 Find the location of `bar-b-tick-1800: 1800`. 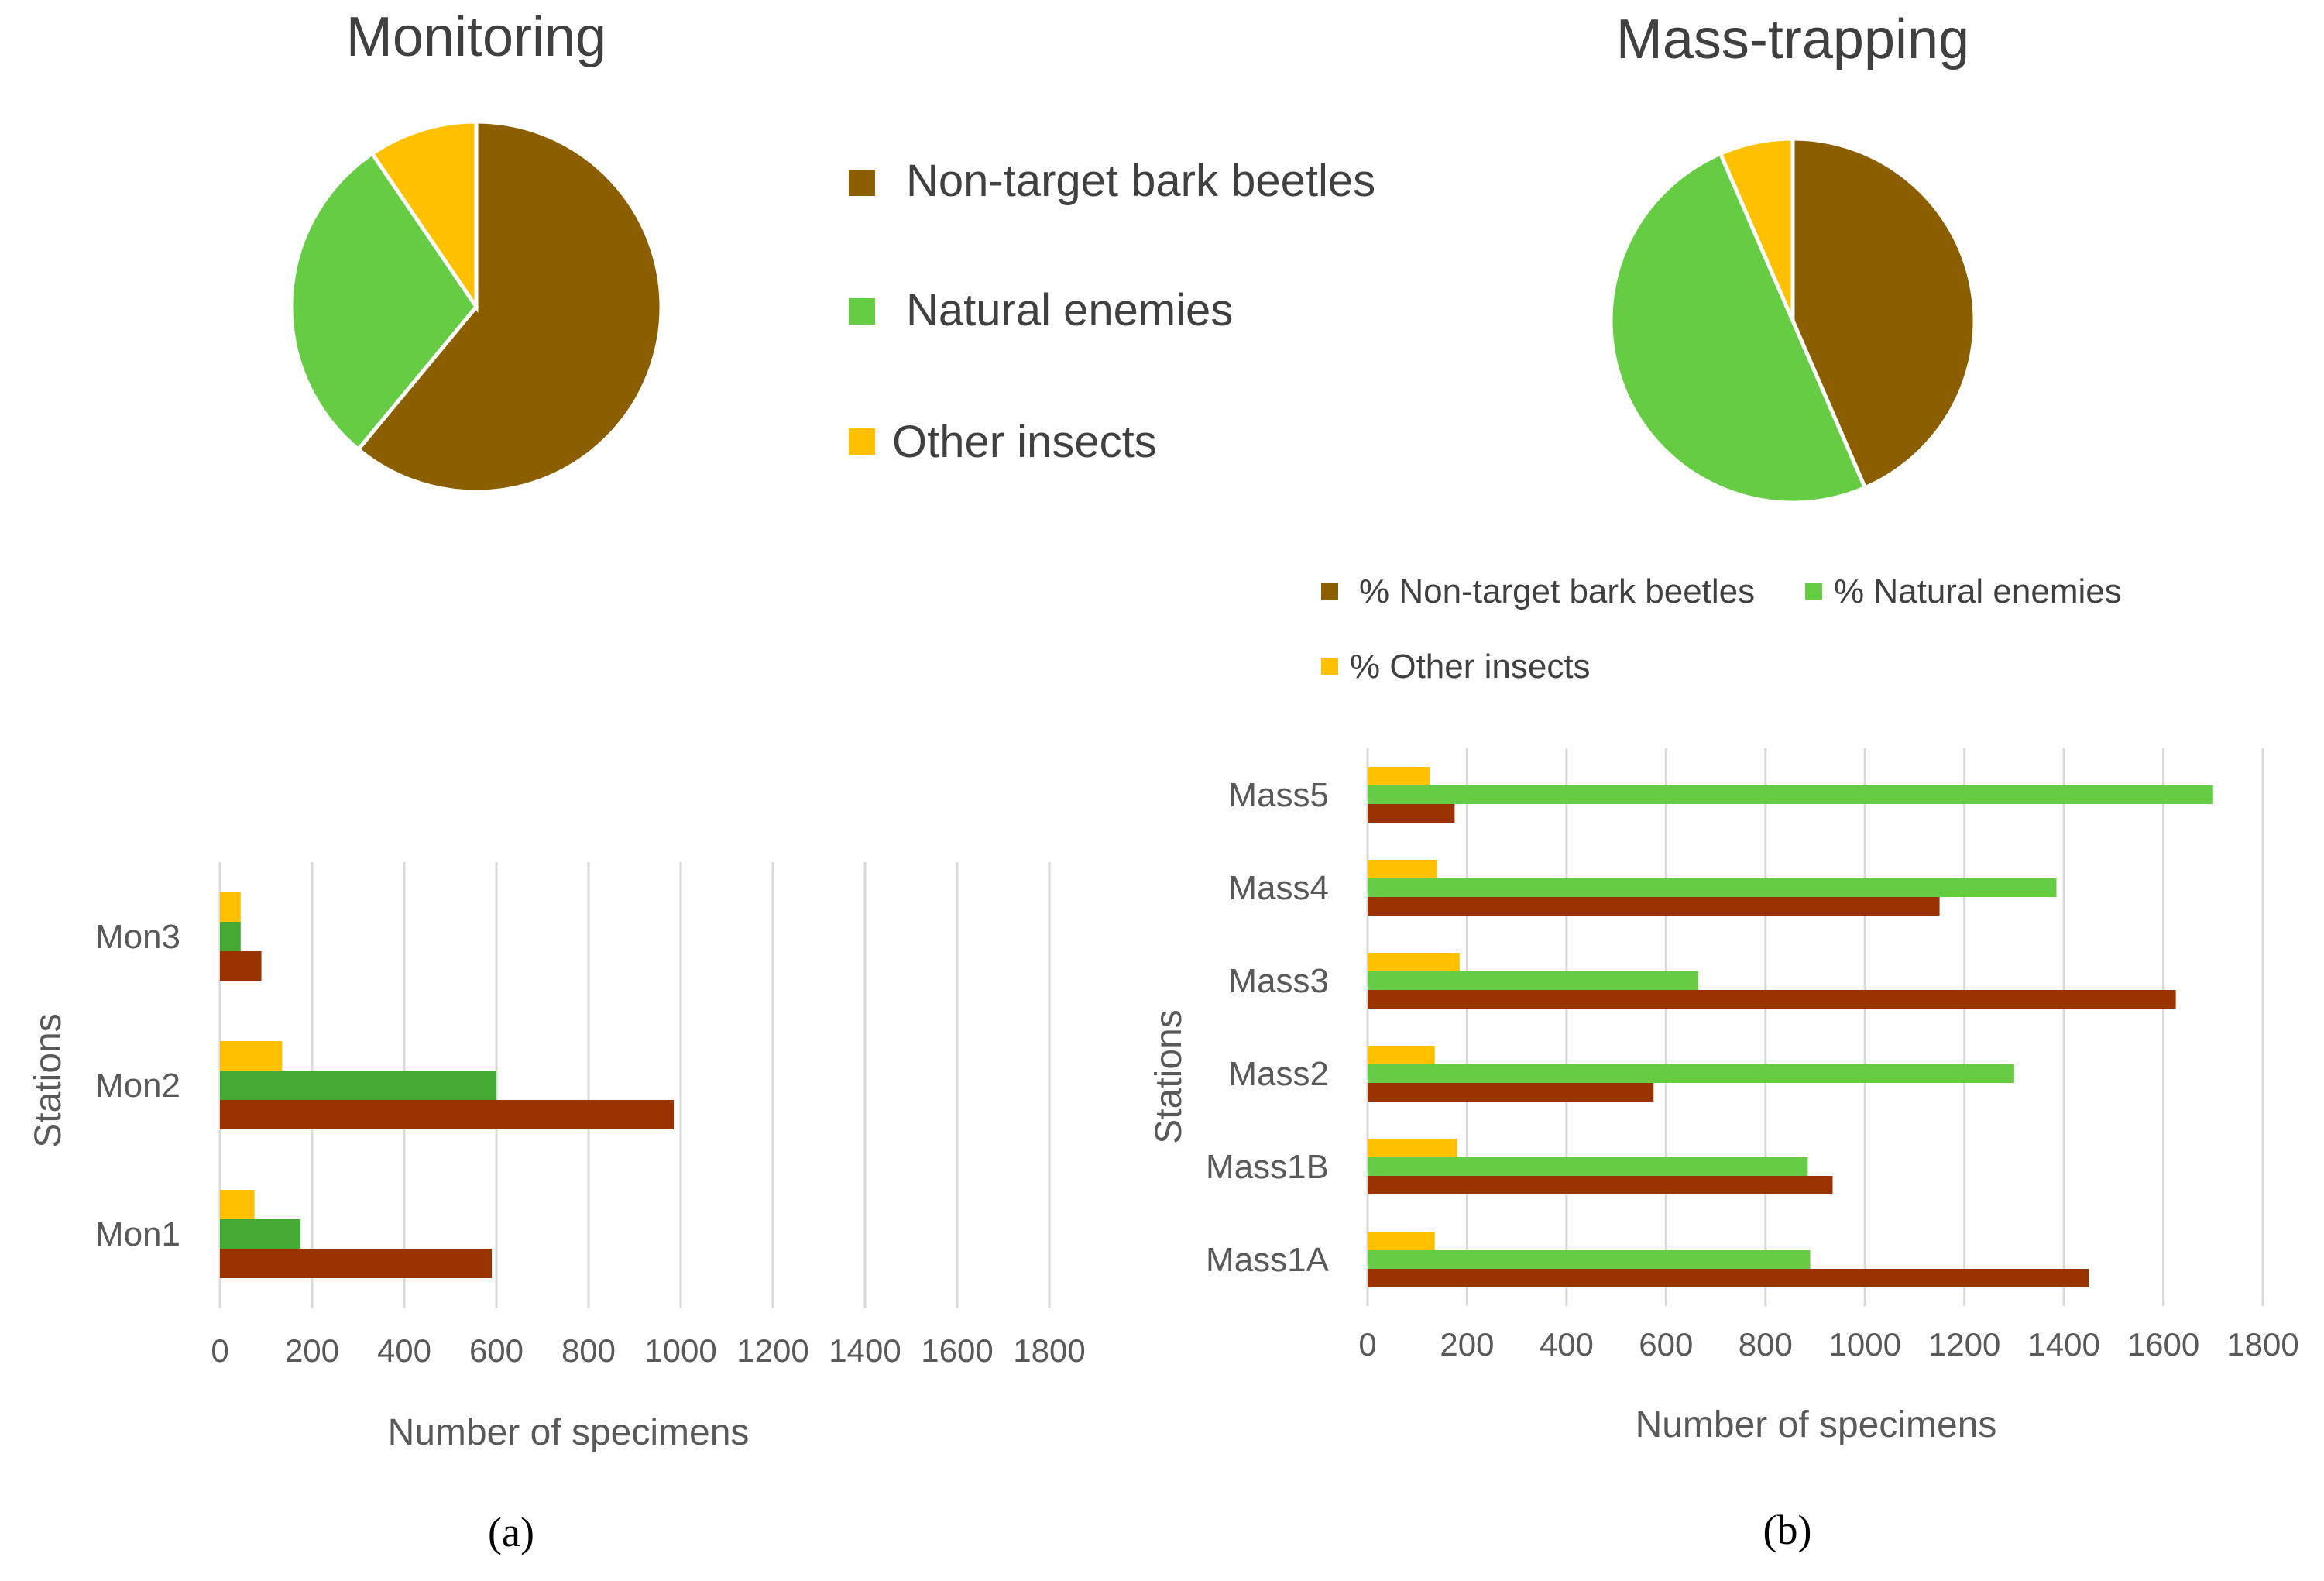

bar-b-tick-1800: 1800 is located at coordinates (2262, 1344).